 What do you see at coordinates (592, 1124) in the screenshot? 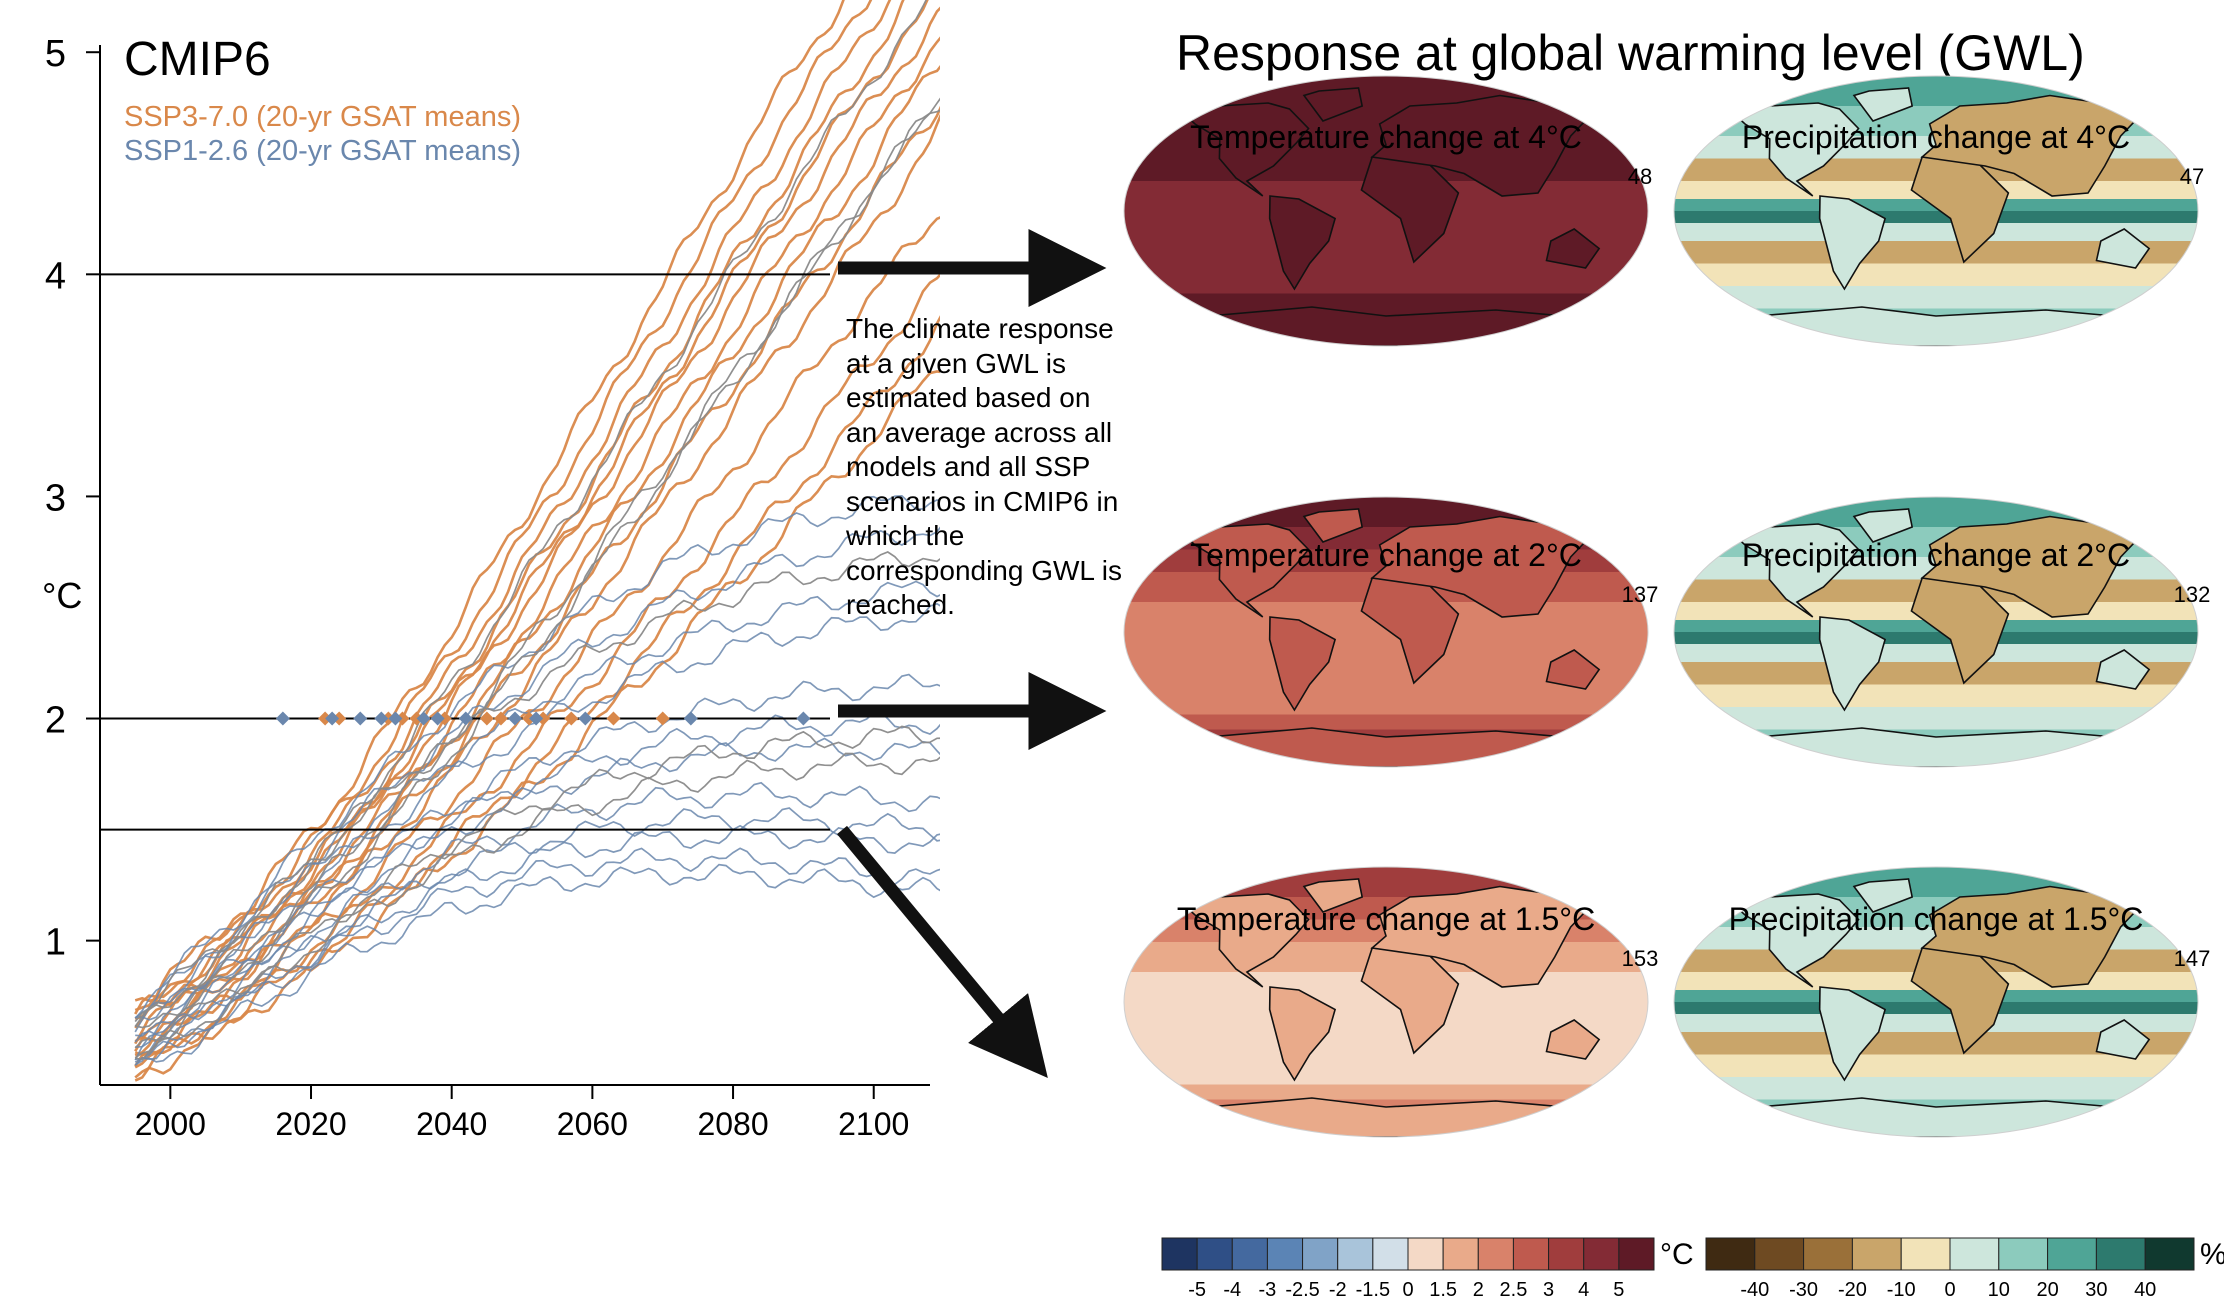
I see `x-tick-label: 2060` at bounding box center [592, 1124].